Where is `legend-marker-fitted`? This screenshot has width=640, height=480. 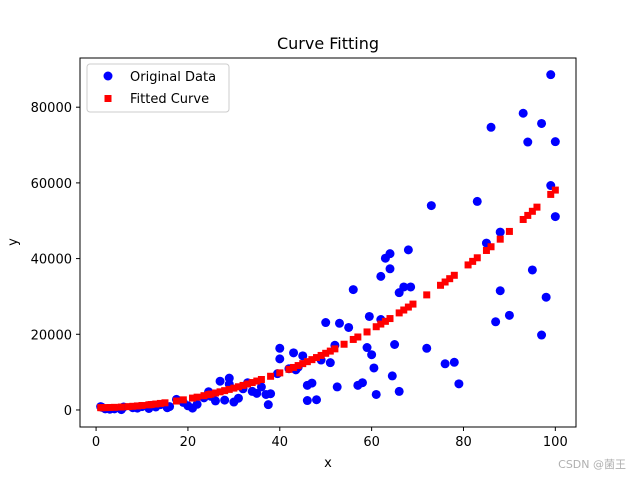 legend-marker-fitted is located at coordinates (108, 98).